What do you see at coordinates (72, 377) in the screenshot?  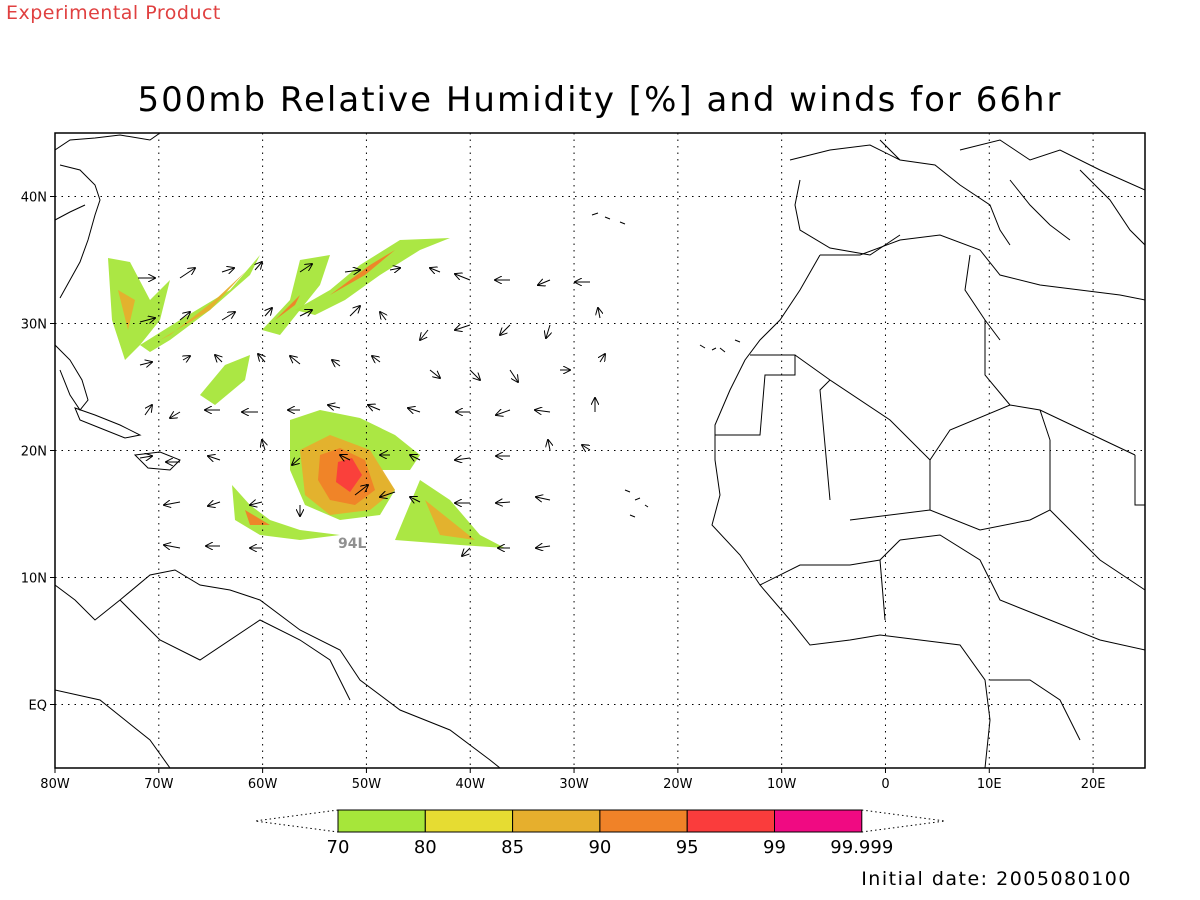 I see `florida-coast` at bounding box center [72, 377].